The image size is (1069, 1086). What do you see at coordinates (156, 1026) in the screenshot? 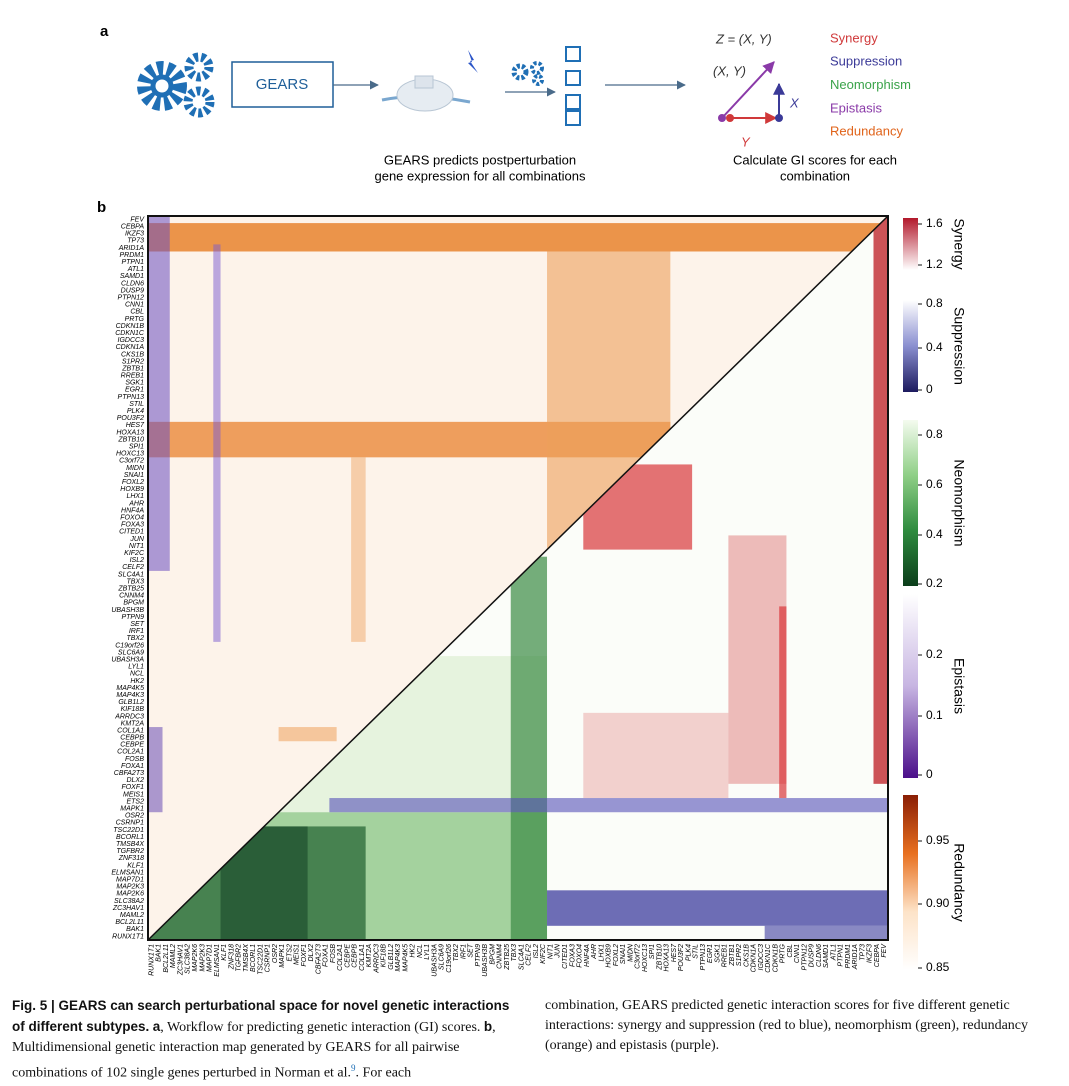
I see `caption-a: a` at bounding box center [156, 1026].